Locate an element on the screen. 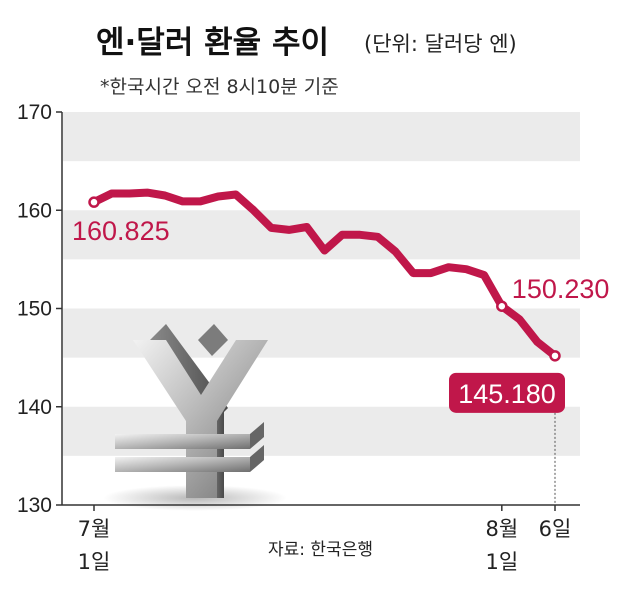  x-tick-label: 8월 is located at coordinates (501, 529).